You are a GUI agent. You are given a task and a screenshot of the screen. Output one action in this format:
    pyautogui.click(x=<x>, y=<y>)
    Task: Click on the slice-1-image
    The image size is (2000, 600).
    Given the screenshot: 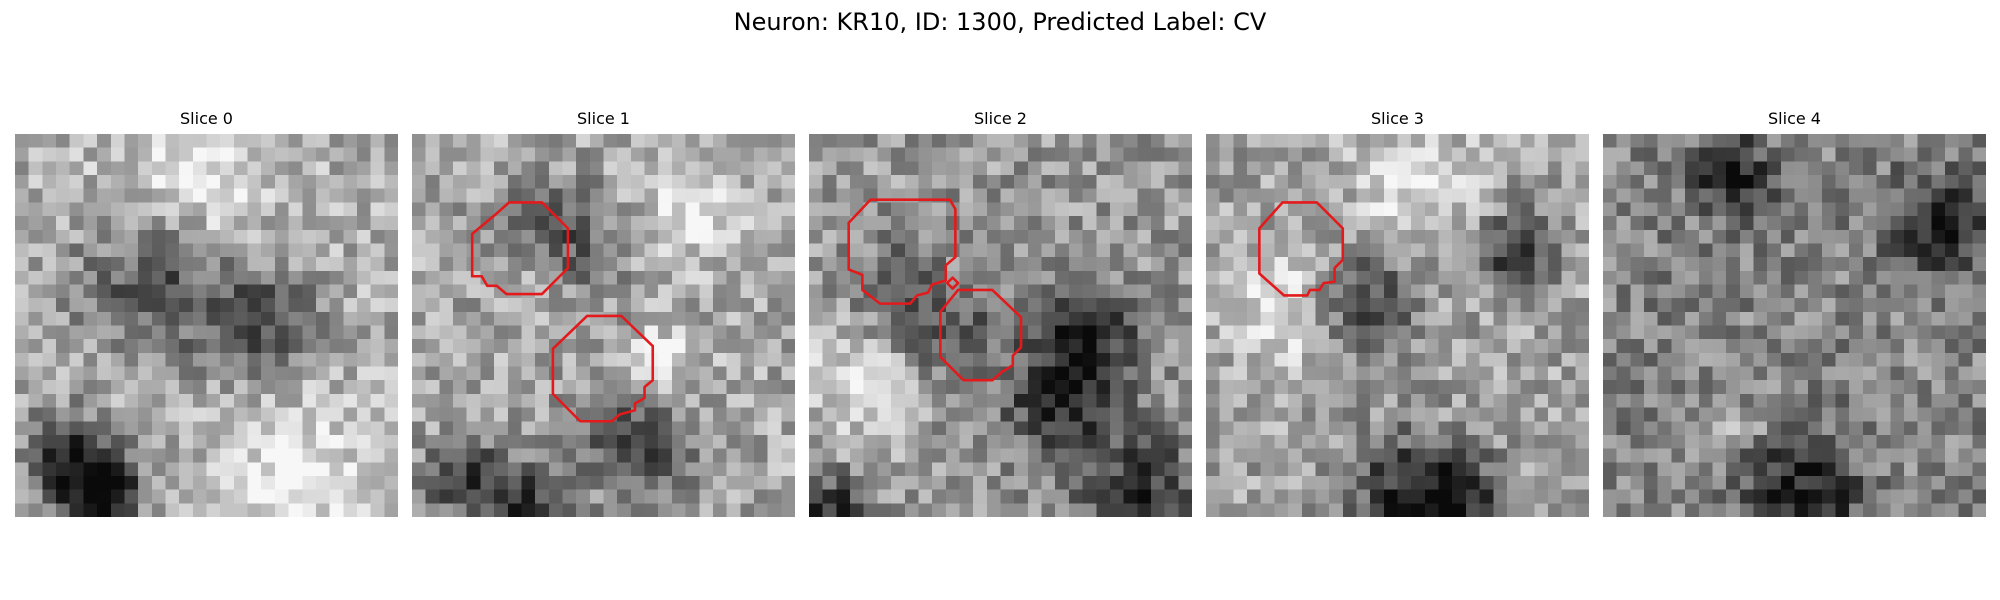 What is the action you would take?
    pyautogui.click(x=603, y=325)
    